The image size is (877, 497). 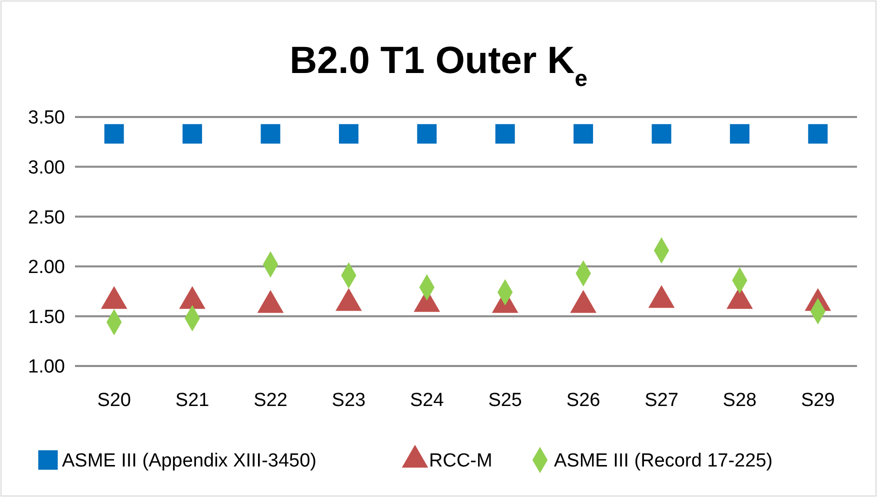 I want to click on legend-label: RCC-M, so click(x=460, y=461).